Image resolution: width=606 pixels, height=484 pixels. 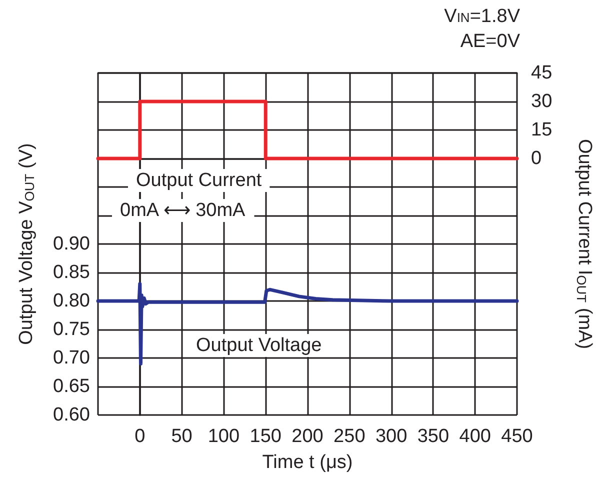 What do you see at coordinates (71, 386) in the screenshot?
I see `y-tick-label: 0.65` at bounding box center [71, 386].